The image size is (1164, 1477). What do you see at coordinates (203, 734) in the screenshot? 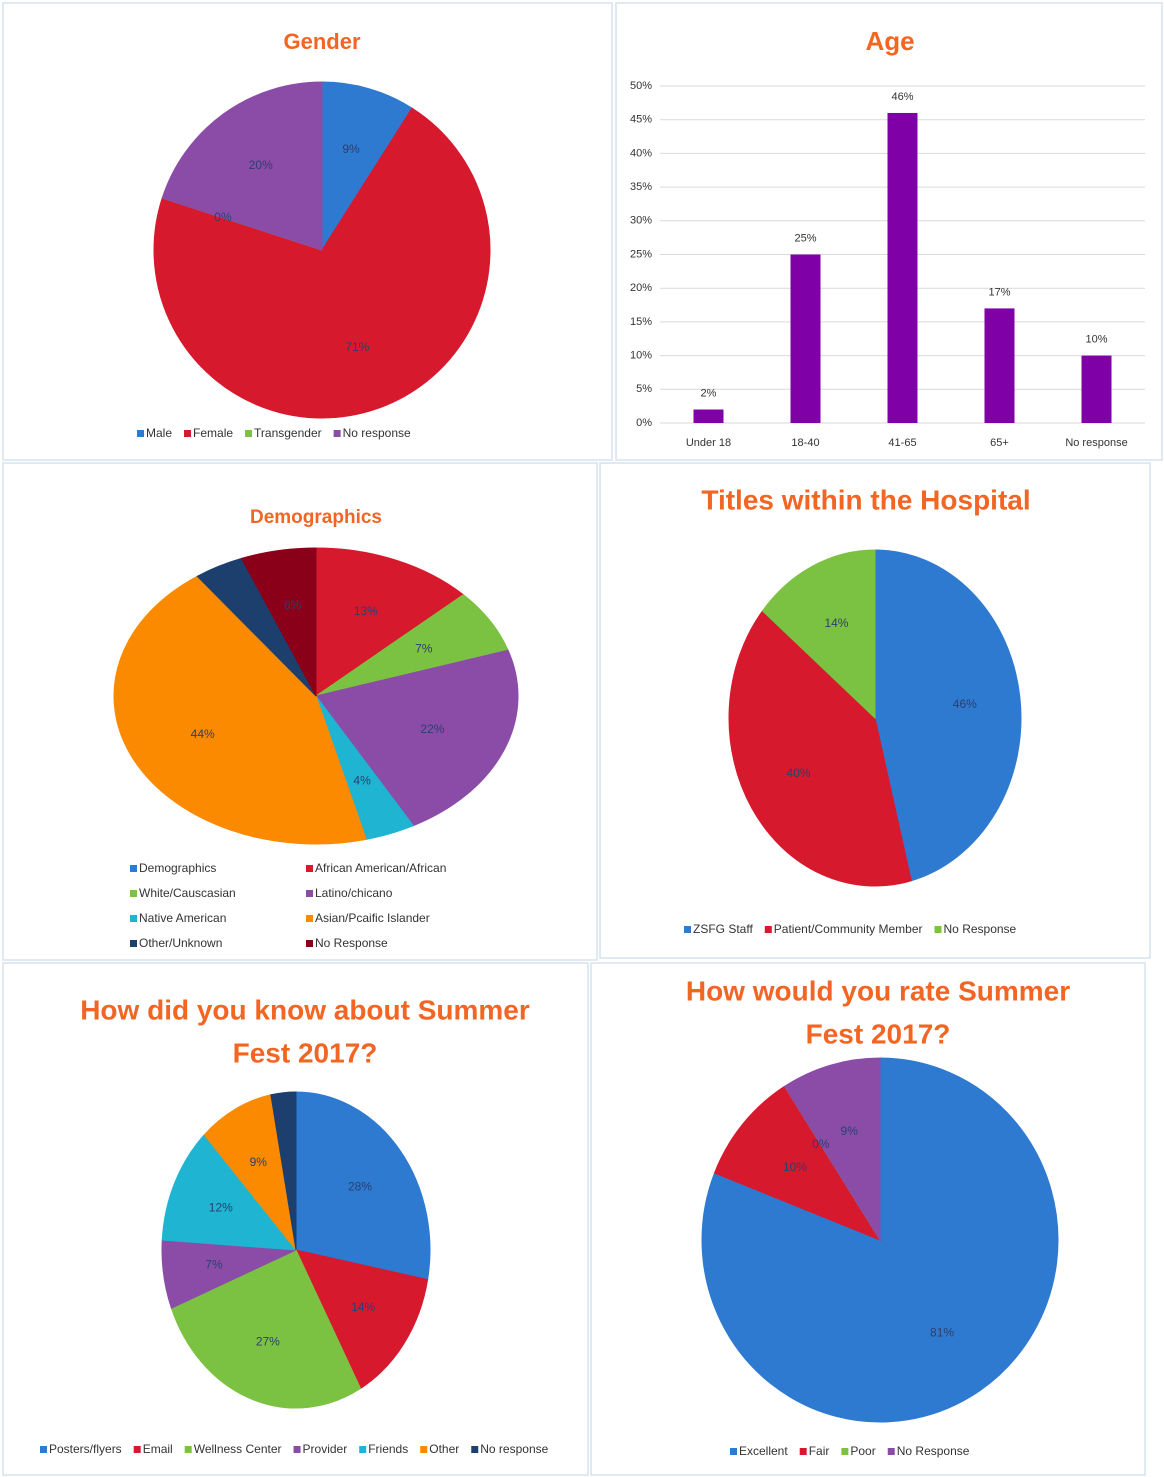
I see `data-label: 44%` at bounding box center [203, 734].